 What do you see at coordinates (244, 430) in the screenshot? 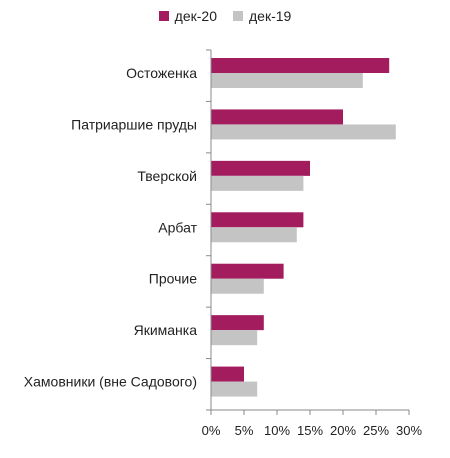
I see `x-tick-label-2: 5%` at bounding box center [244, 430].